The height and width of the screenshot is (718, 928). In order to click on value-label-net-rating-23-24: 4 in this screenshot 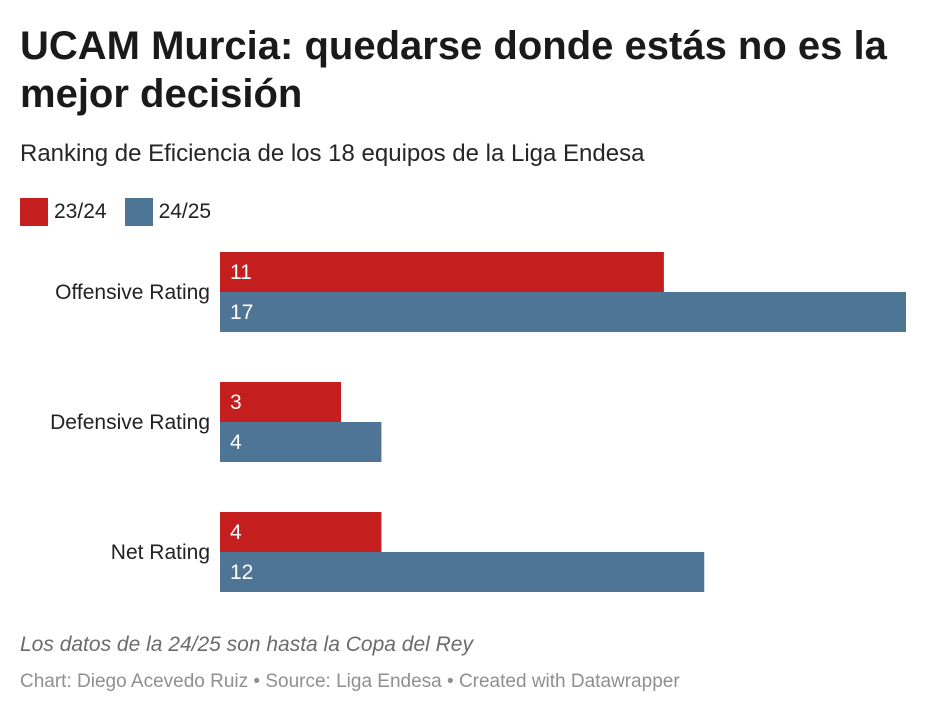, I will do `click(236, 532)`.